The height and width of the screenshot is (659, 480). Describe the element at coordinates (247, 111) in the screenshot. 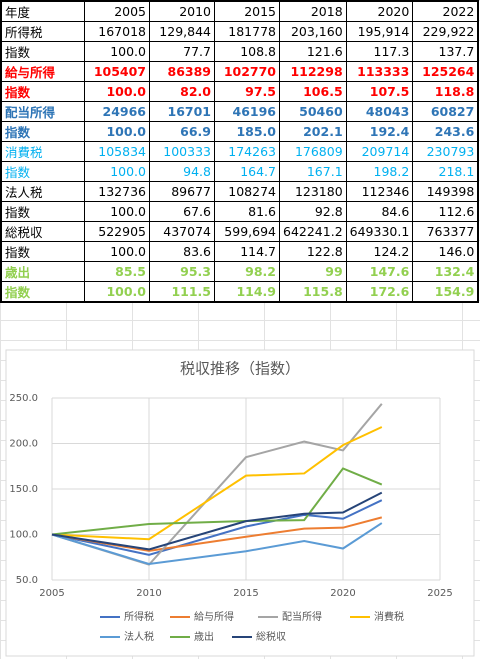

I see `table-cell: 46196` at that location.